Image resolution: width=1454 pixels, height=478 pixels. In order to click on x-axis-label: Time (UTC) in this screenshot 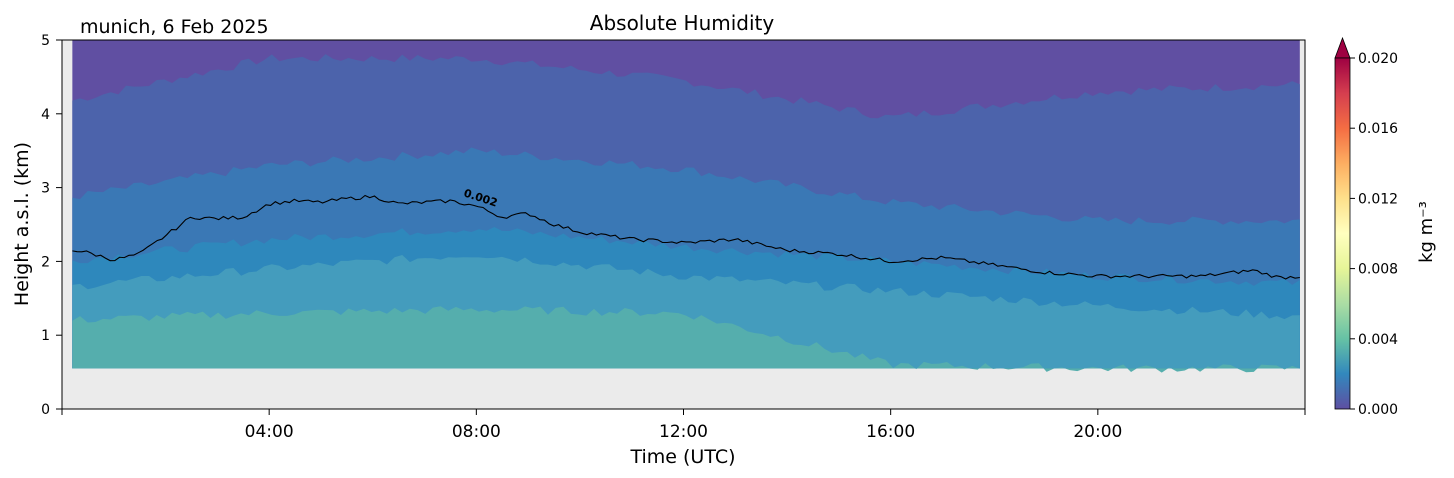, I will do `click(682, 457)`.